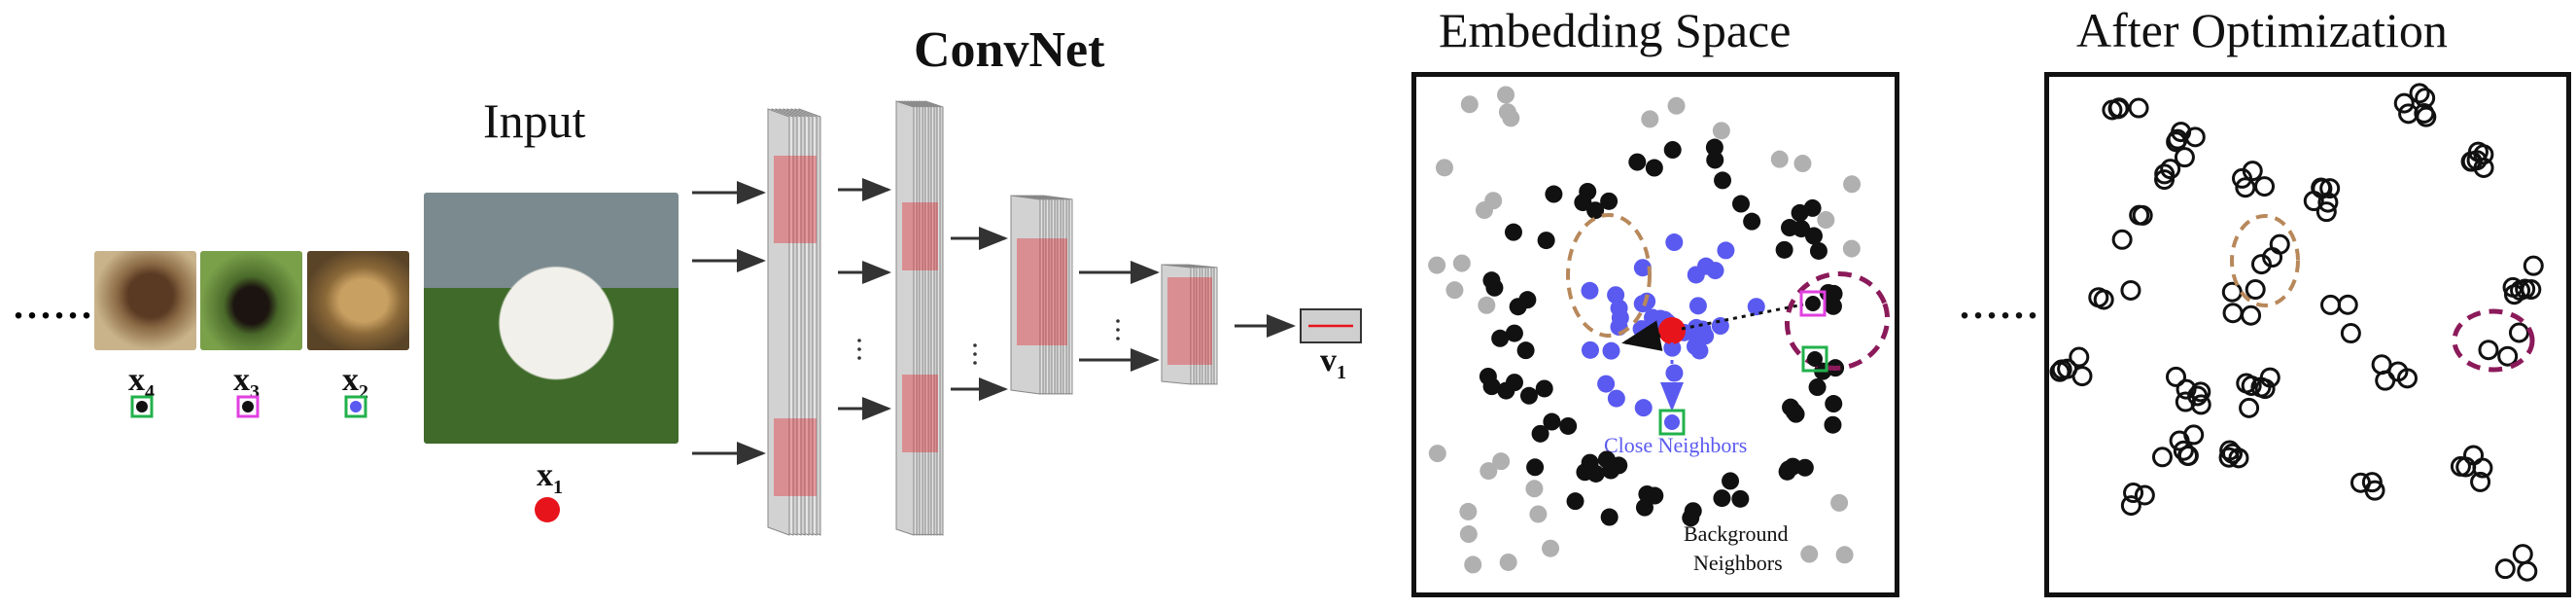  Describe the element at coordinates (1837, 321) in the screenshot. I see `purple-cluster-outline` at that location.